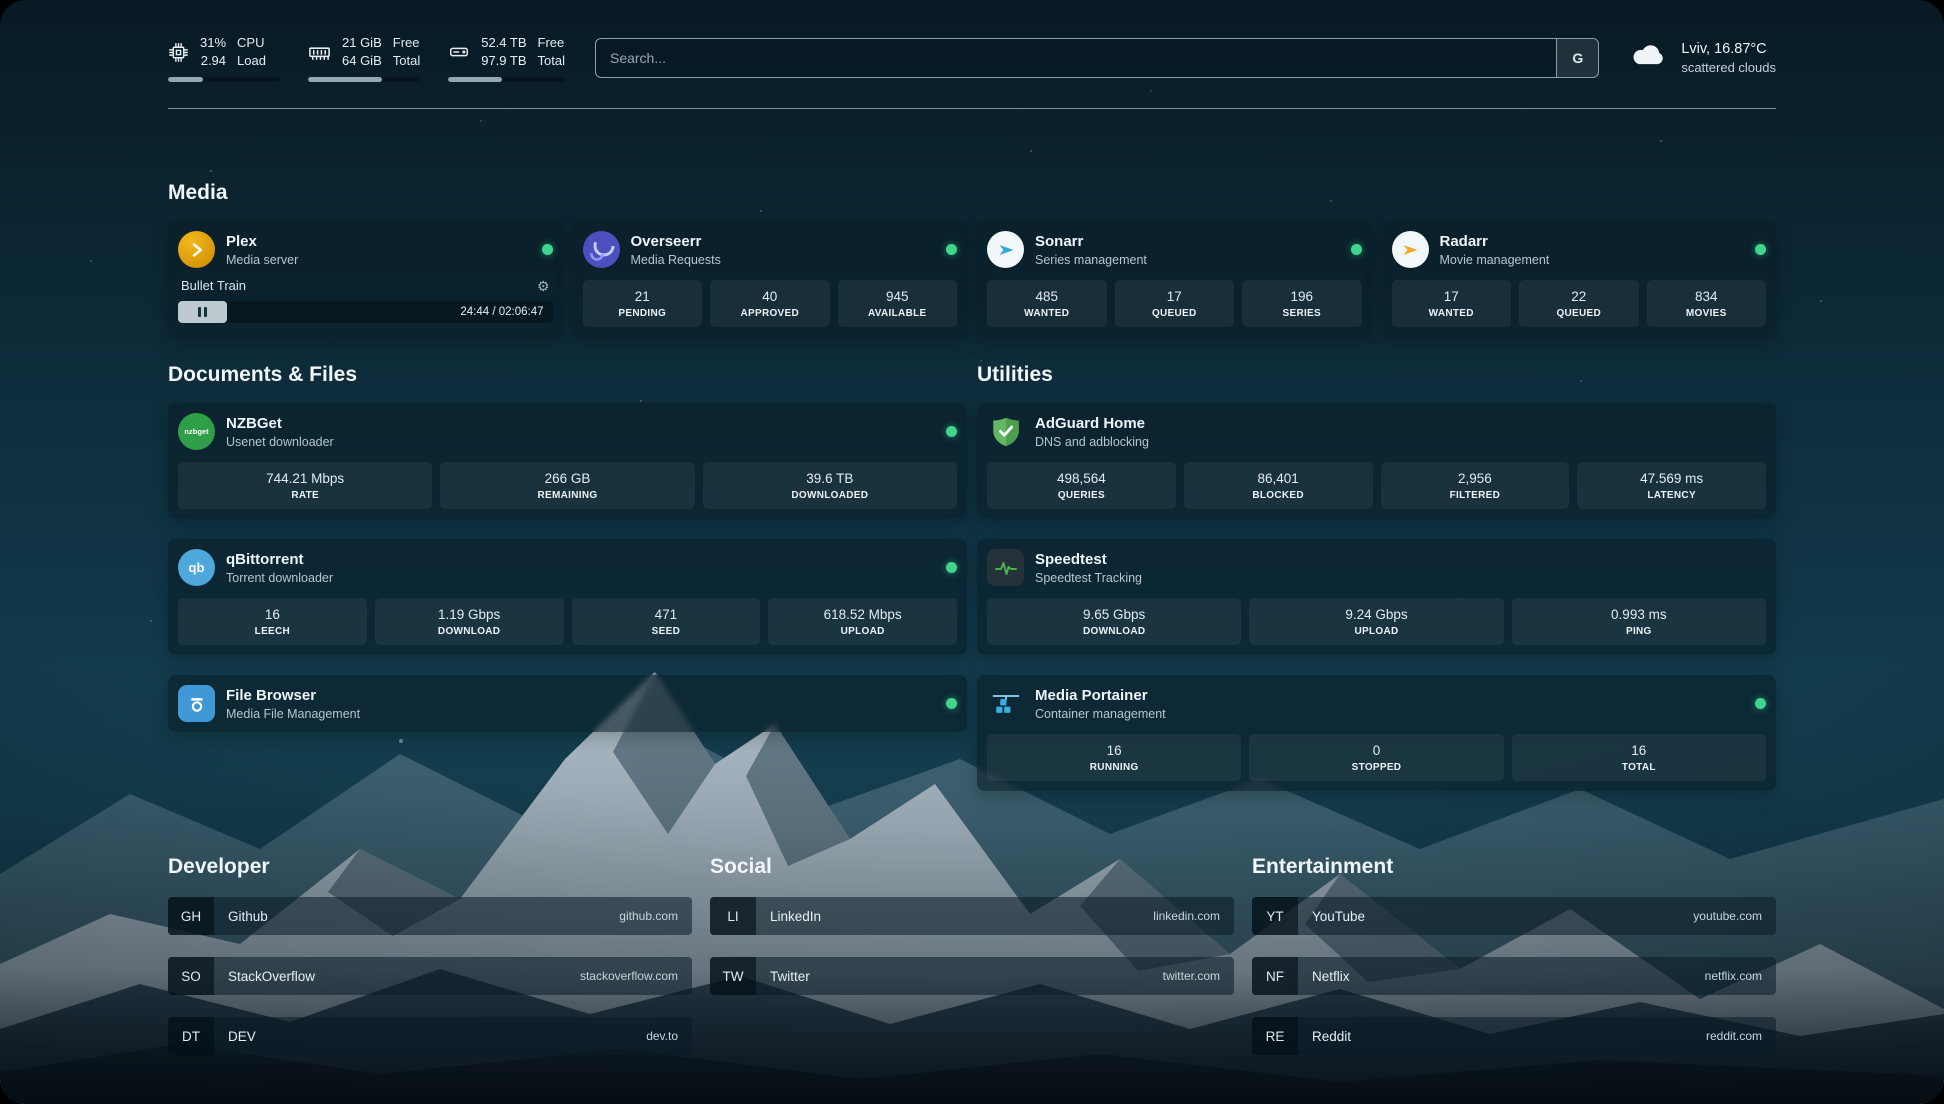  What do you see at coordinates (1356, 249) in the screenshot?
I see `sonarr-status-dot` at bounding box center [1356, 249].